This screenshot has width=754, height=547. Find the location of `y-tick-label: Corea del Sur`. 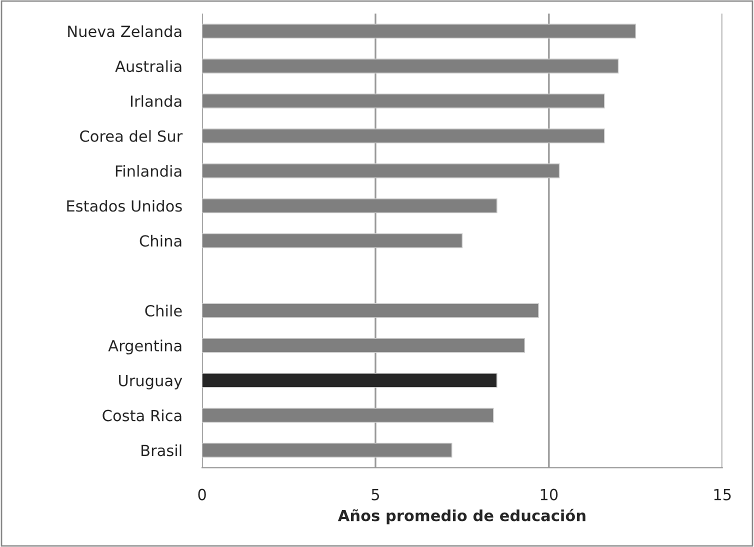

y-tick-label: Corea del Sur is located at coordinates (131, 136).